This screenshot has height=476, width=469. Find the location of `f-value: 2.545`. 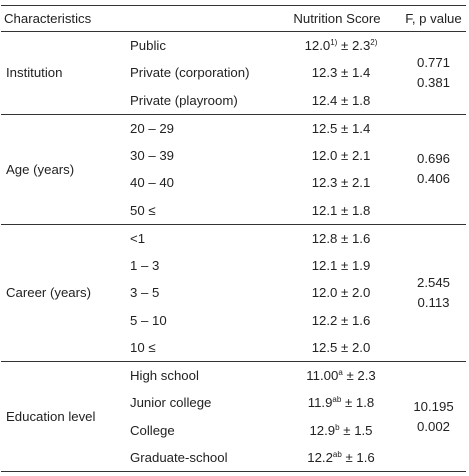

f-value: 2.545 is located at coordinates (433, 282).